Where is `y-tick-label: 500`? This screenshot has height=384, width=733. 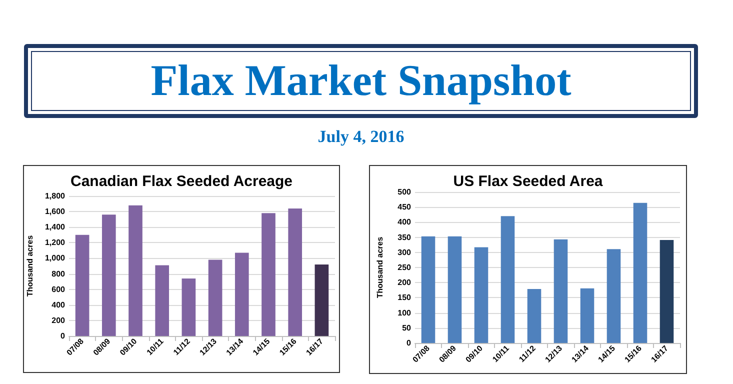 y-tick-label: 500 is located at coordinates (405, 192).